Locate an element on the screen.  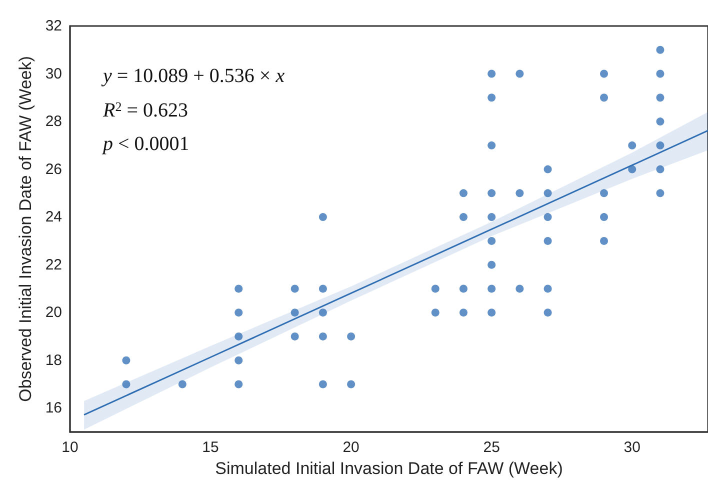
y-tick-label: 18 is located at coordinates (53, 360).